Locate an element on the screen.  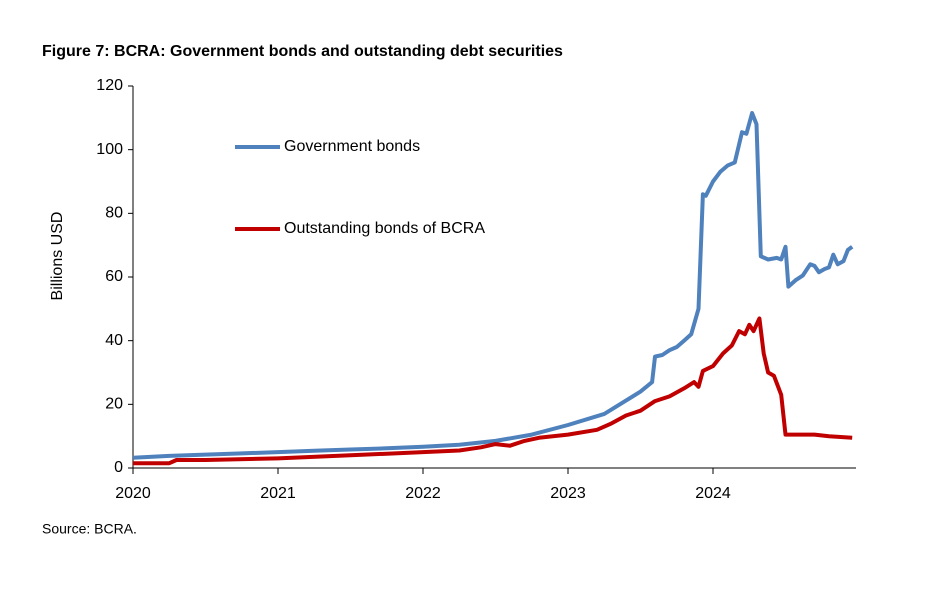
y-tick-label: 20 is located at coordinates (114, 404).